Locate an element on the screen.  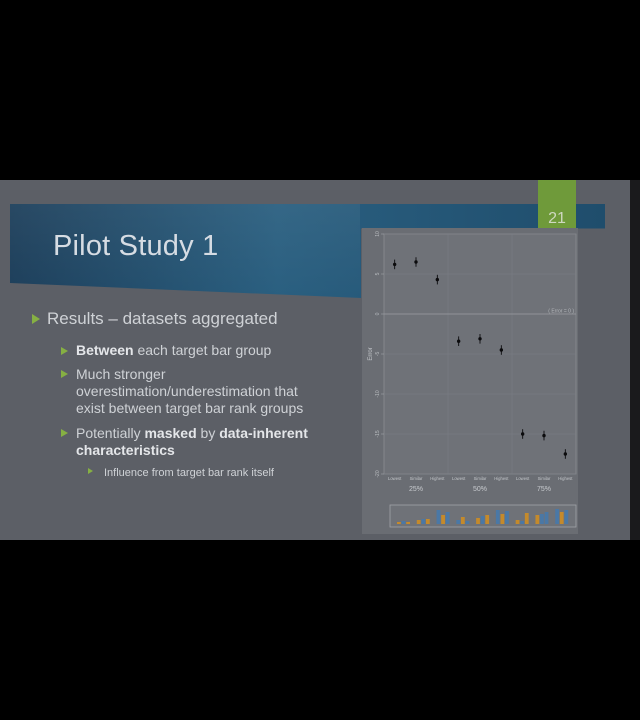
bullet-stronger-line3: exist between target bar rank groups is located at coordinates (190, 408).